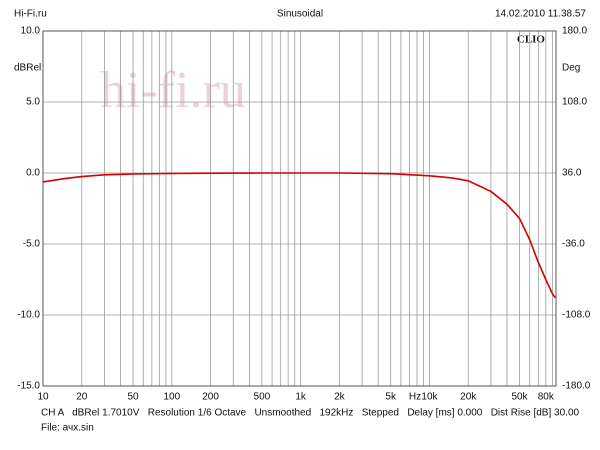 This screenshot has width=600, height=450. Describe the element at coordinates (33, 173) in the screenshot. I see `y-tick-label: 0.0` at that location.